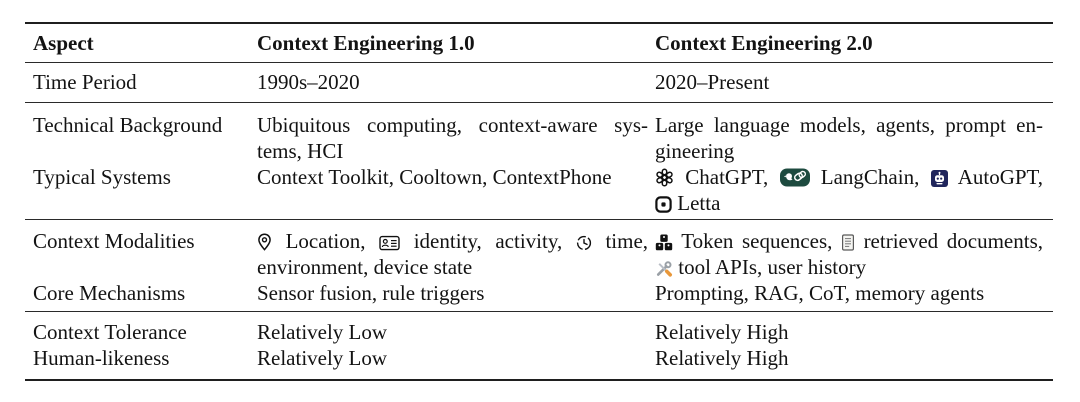 This screenshot has width=1080, height=402. I want to click on context-modalities-ce2-line1: Token sequences, retrieved documents,, so click(849, 241).